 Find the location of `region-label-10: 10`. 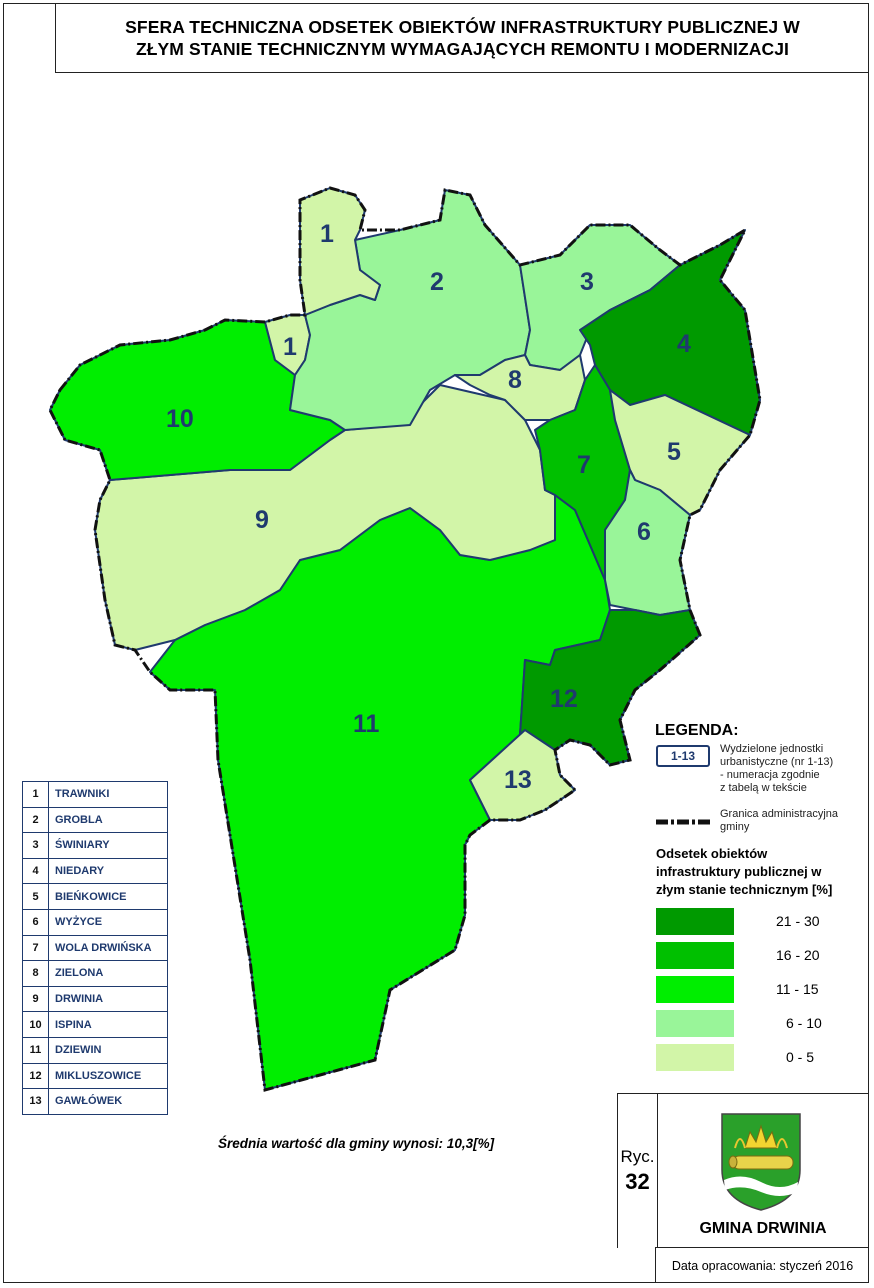

region-label-10: 10 is located at coordinates (180, 419).